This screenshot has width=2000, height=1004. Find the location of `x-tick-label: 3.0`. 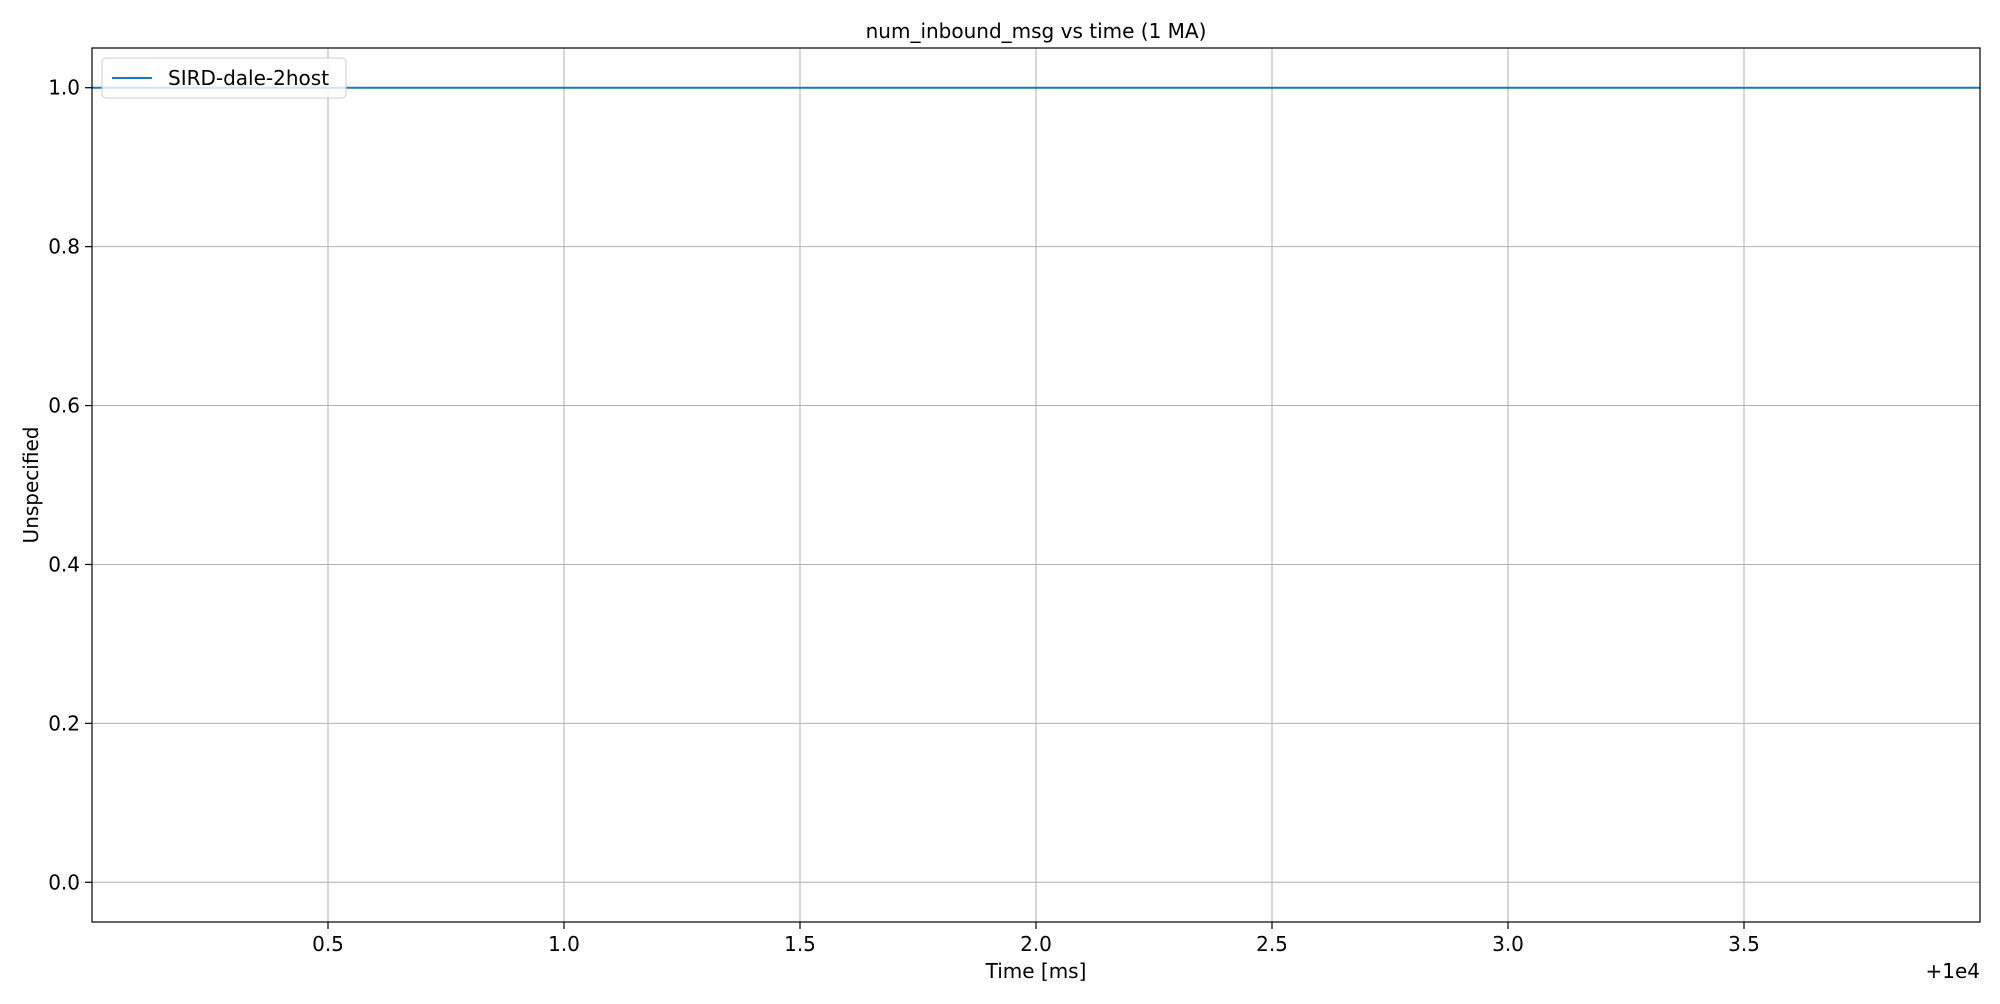

x-tick-label: 3.0 is located at coordinates (1508, 944).